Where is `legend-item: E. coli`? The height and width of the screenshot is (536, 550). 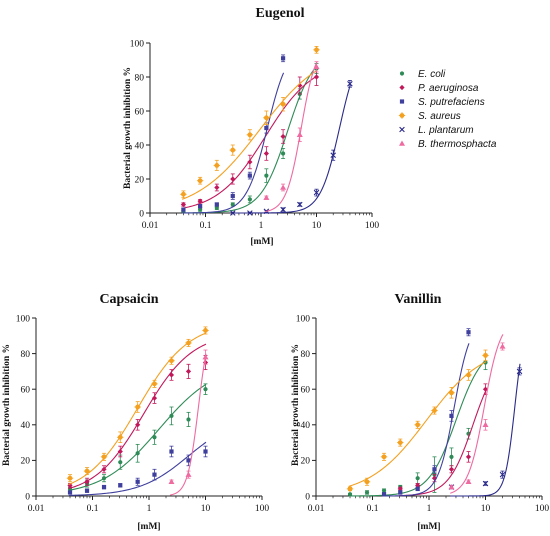
legend-item: E. coli is located at coordinates (422, 74).